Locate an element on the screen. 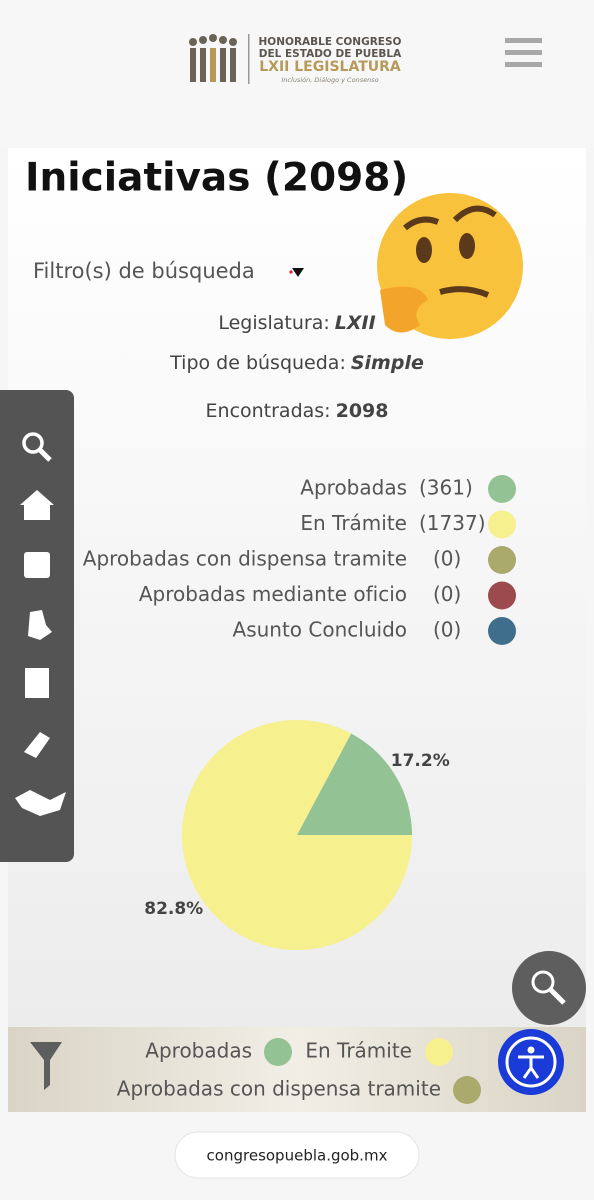 The width and height of the screenshot is (594, 1200). search-detail: Tipo de búsqueda: Simple is located at coordinates (296, 363).